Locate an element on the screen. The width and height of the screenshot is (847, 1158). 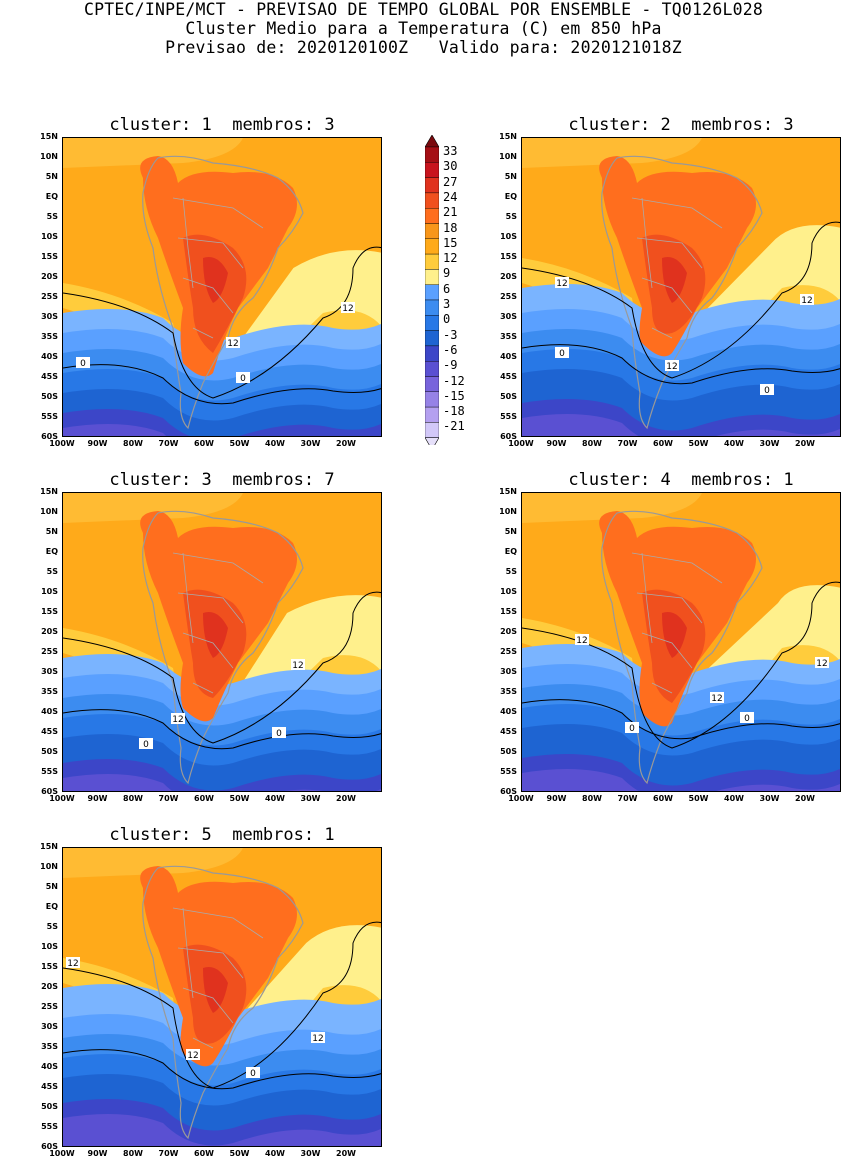
temperature-map: 12 12 12 0 0 is located at coordinates (681, 287).